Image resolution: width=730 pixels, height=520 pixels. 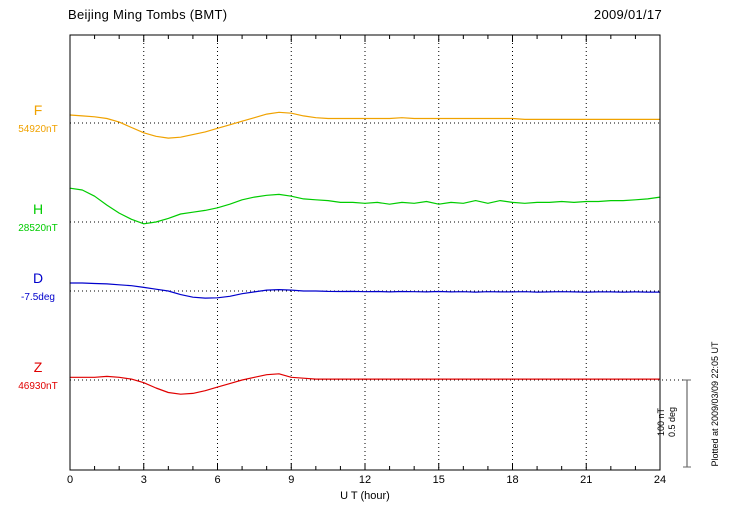 What do you see at coordinates (143, 480) in the screenshot?
I see `x-tick-label-3: 3` at bounding box center [143, 480].